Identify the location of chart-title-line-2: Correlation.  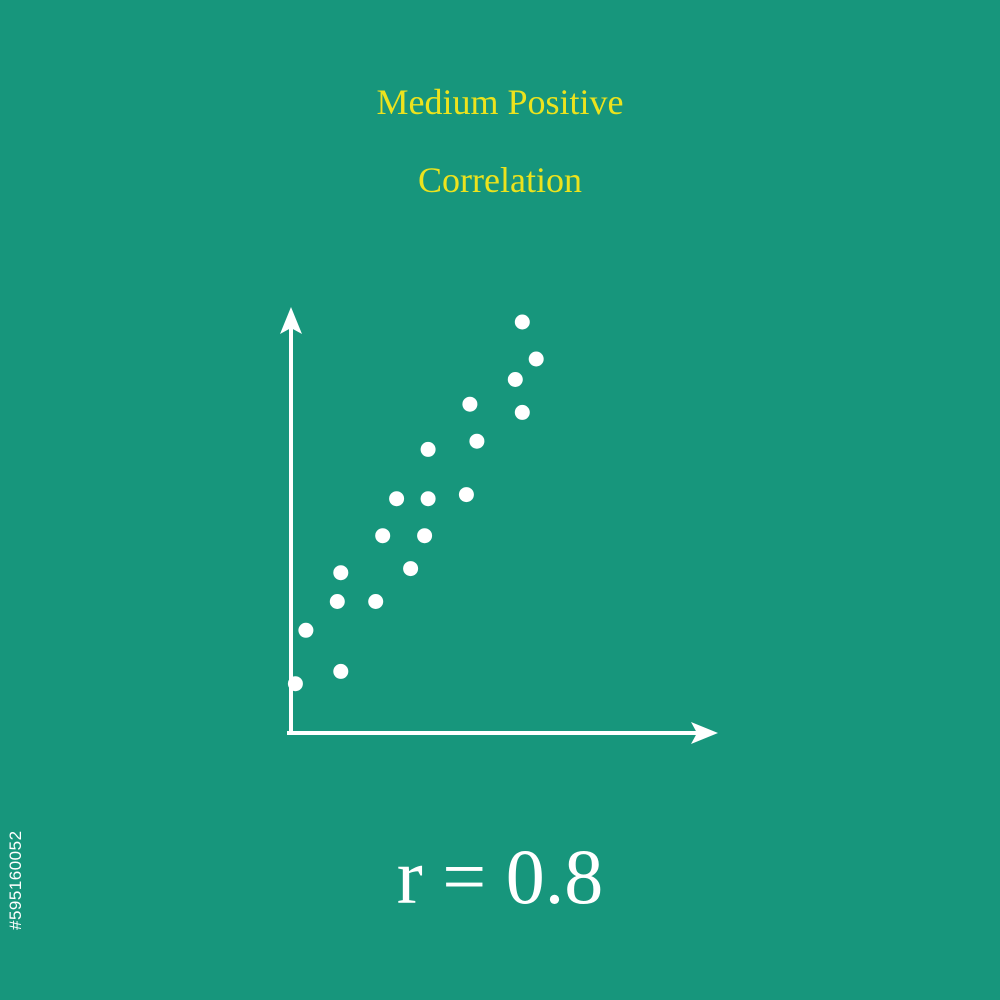
(500, 180).